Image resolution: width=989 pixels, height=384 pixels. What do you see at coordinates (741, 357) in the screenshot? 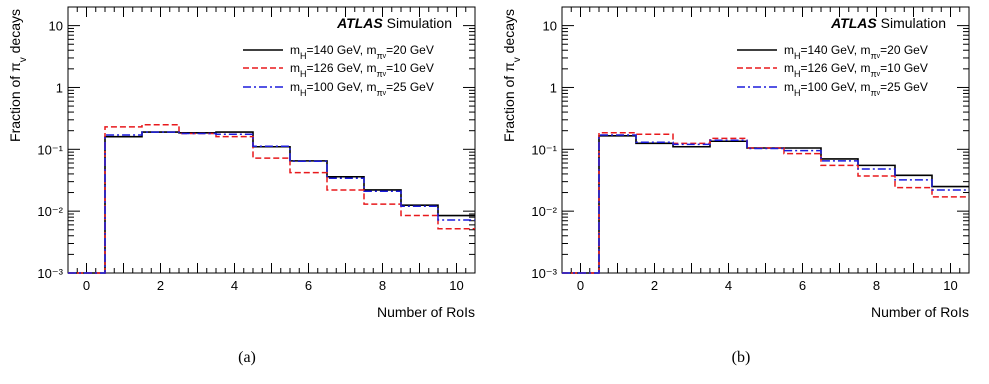
I see `panel-label: (b)` at bounding box center [741, 357].